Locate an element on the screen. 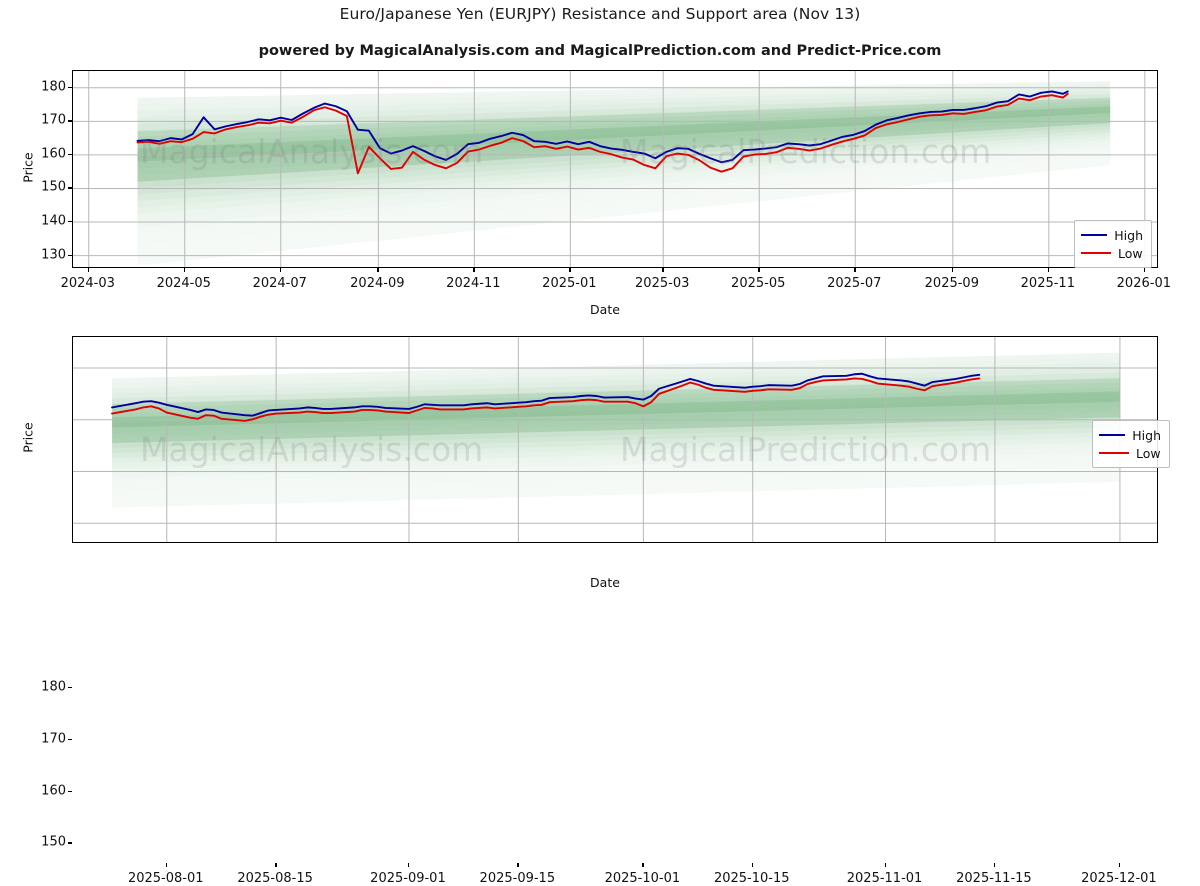 The image size is (1200, 886). x-tick-label: 2025-10-01 is located at coordinates (642, 878).